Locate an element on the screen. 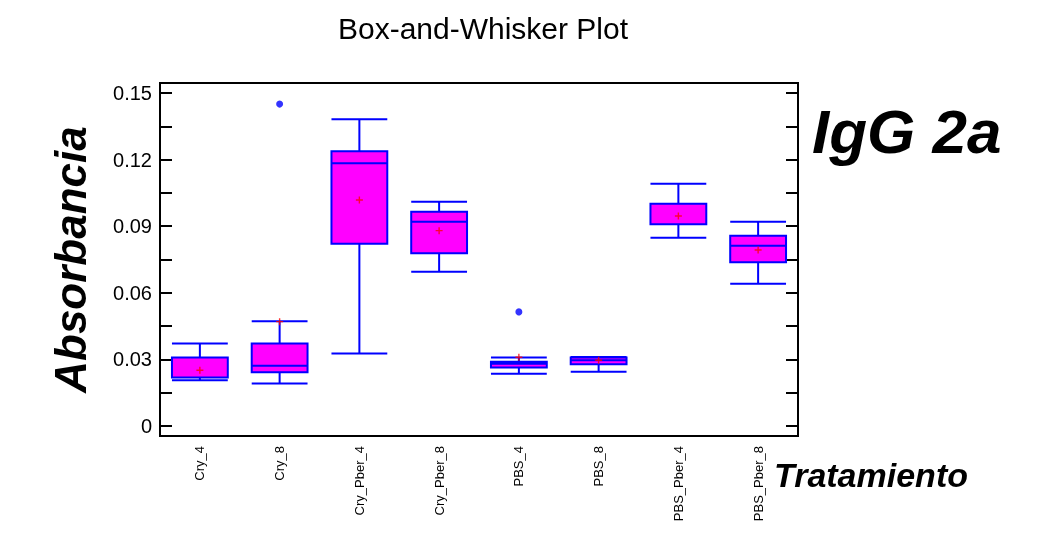 This screenshot has width=1053, height=544. x-tick-label: PBS_4 is located at coordinates (519, 466).